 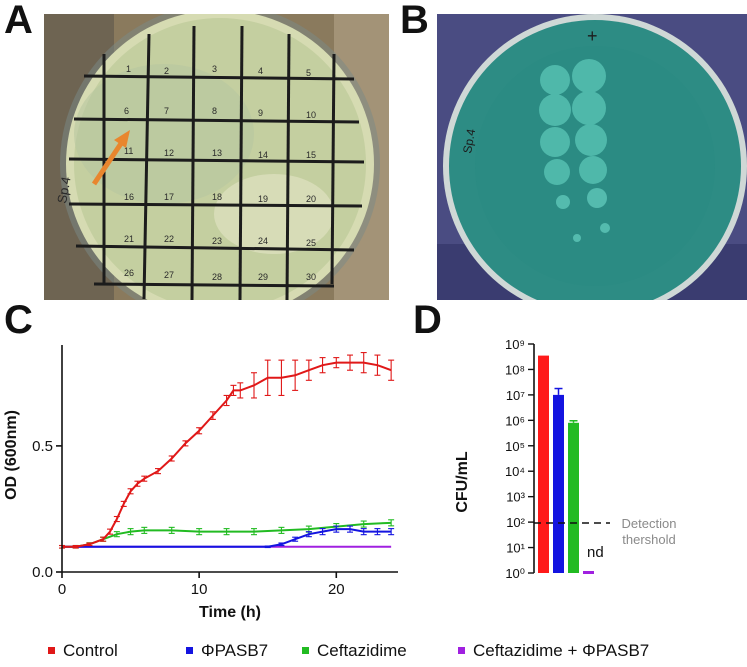 What do you see at coordinates (414, 21) in the screenshot?
I see `panel-letter-b: B` at bounding box center [414, 21].